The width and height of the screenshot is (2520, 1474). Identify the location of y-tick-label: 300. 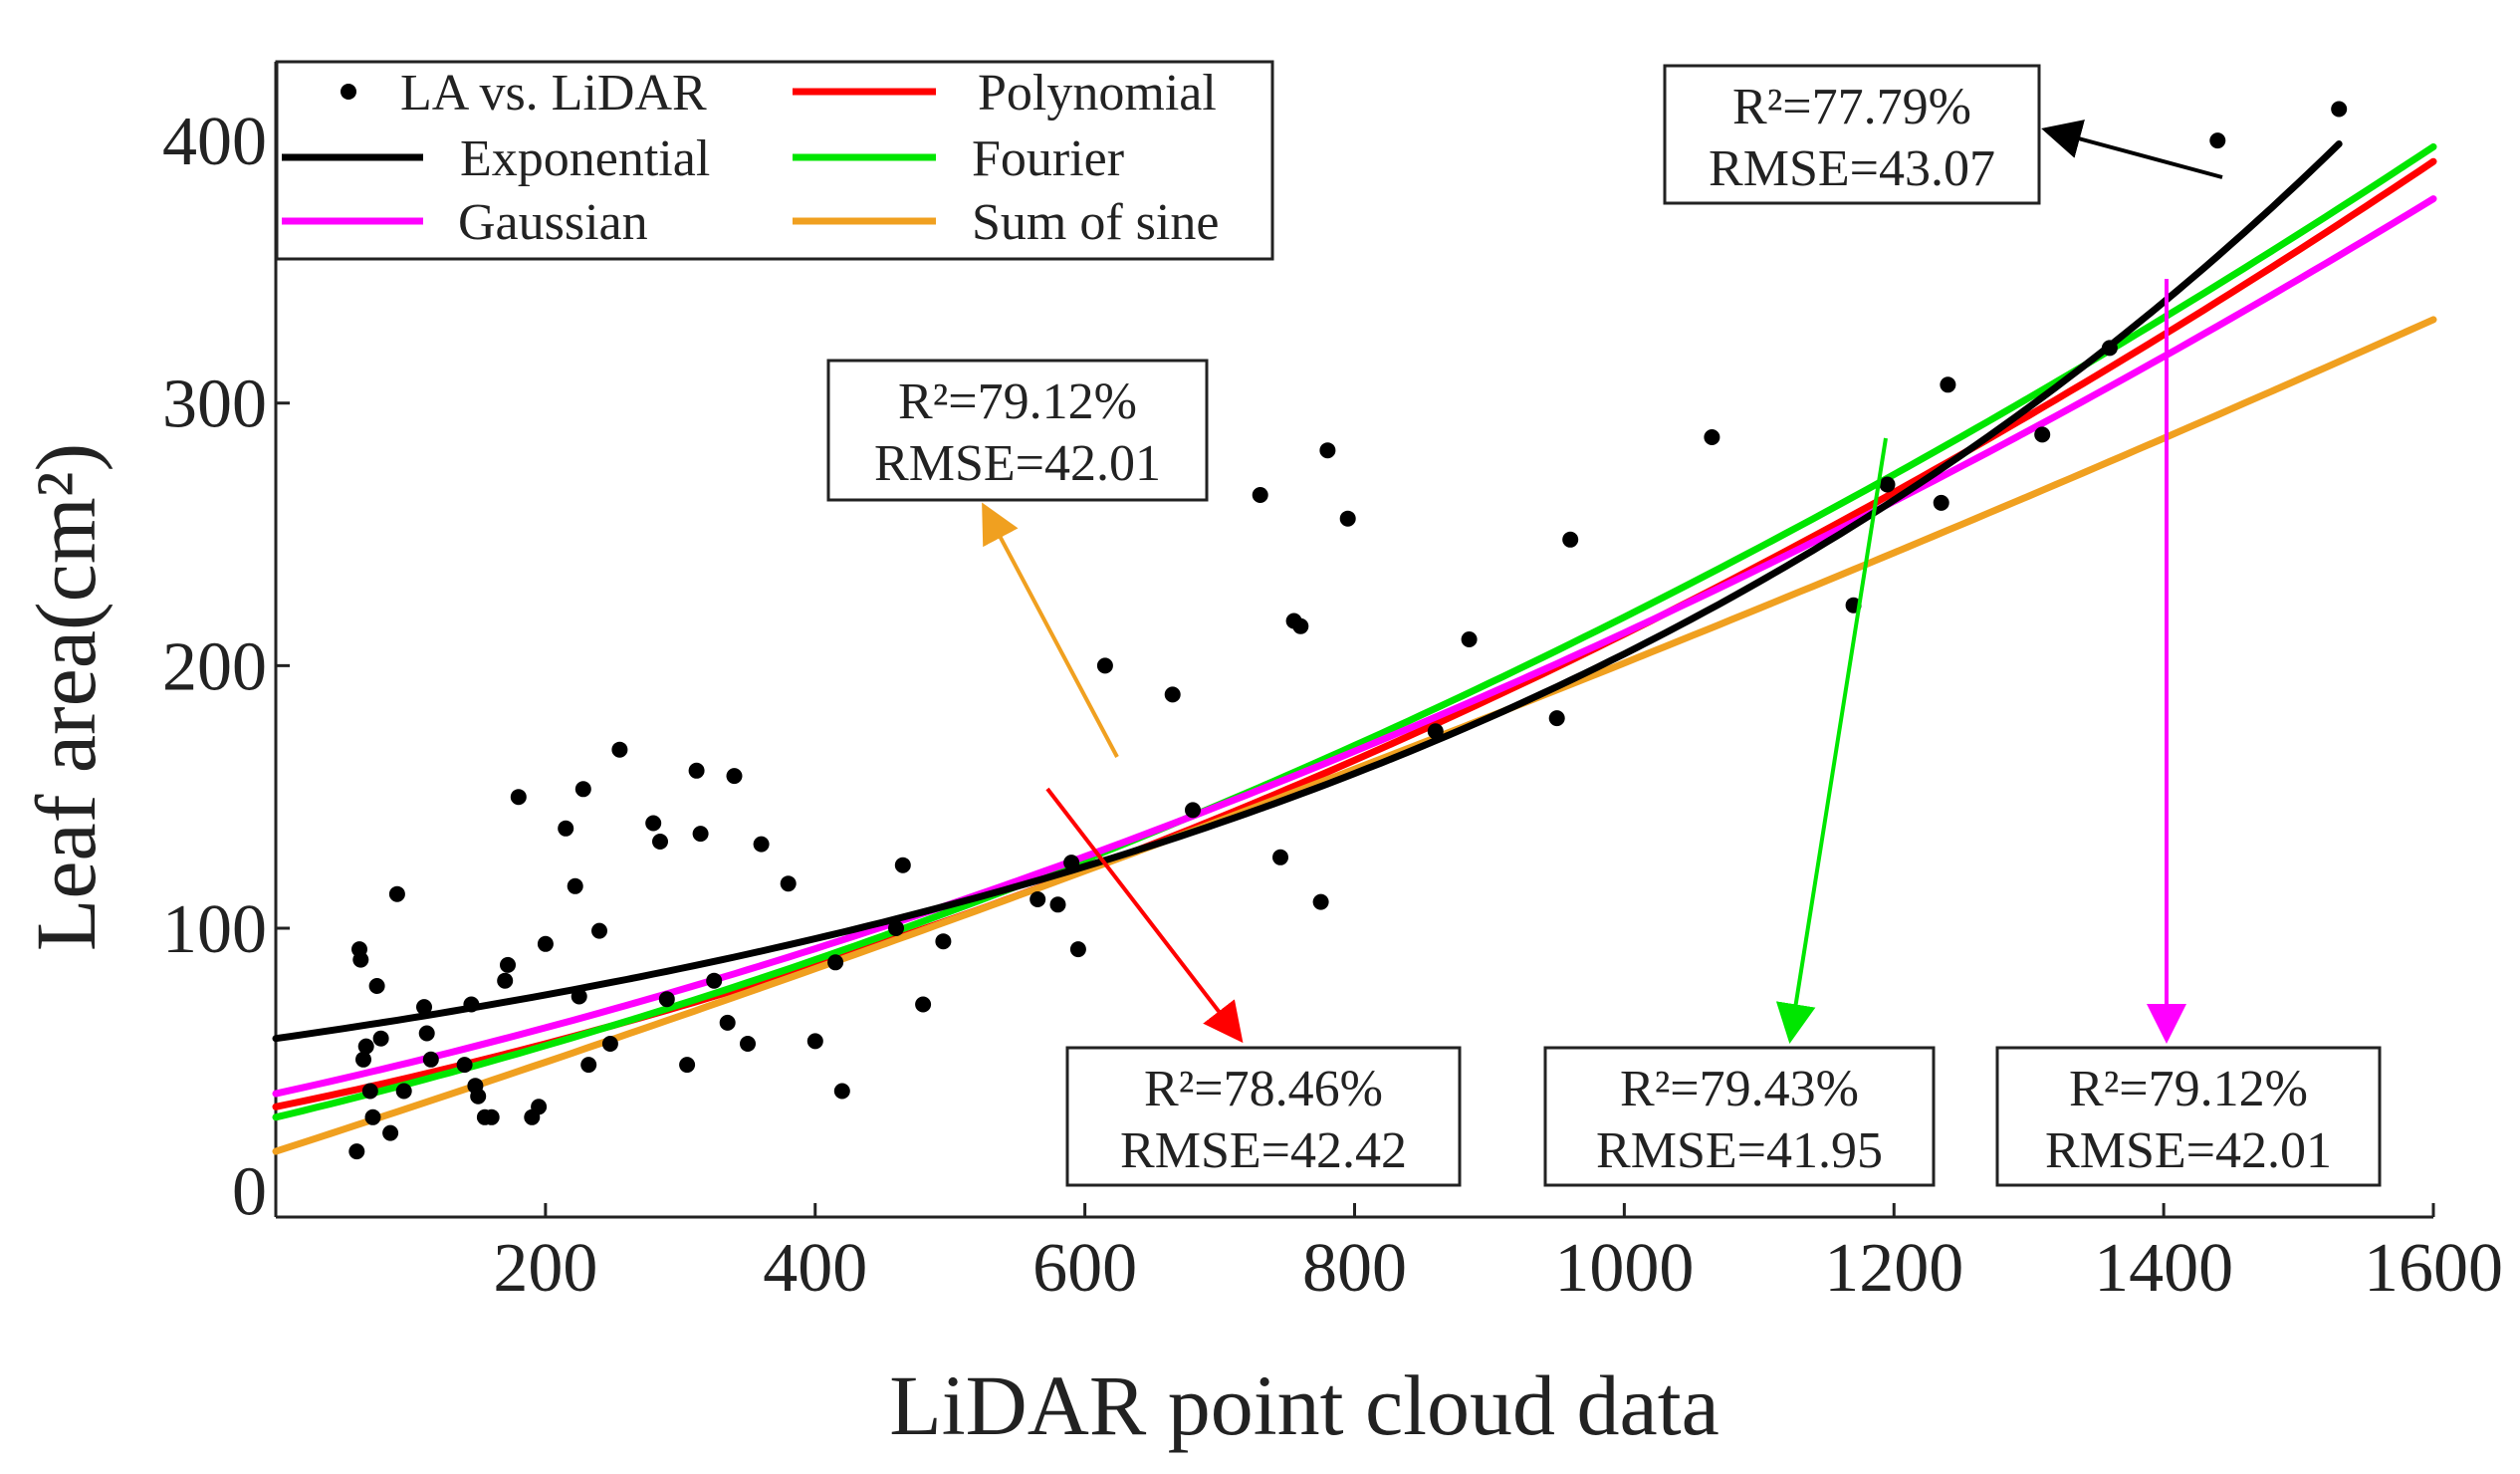
(214, 405).